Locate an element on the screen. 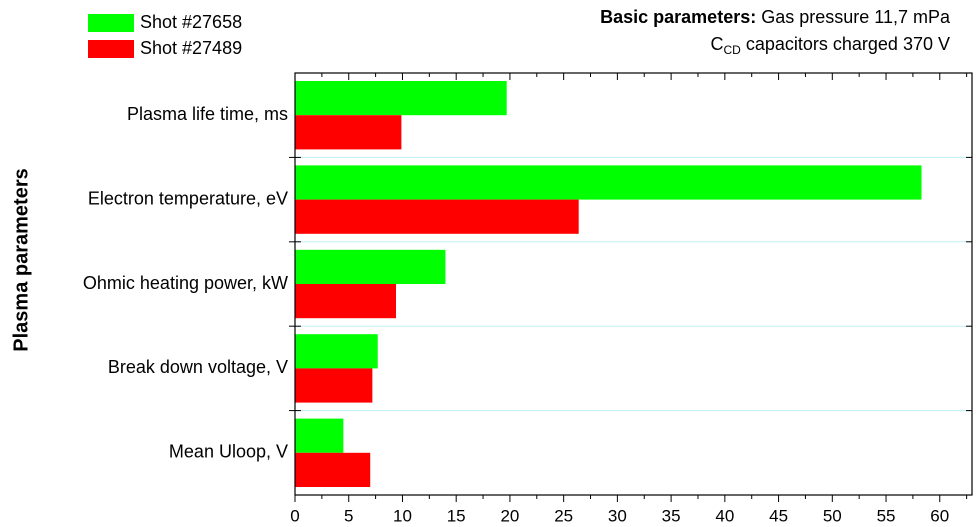  x-tick-label: 35 is located at coordinates (671, 515).